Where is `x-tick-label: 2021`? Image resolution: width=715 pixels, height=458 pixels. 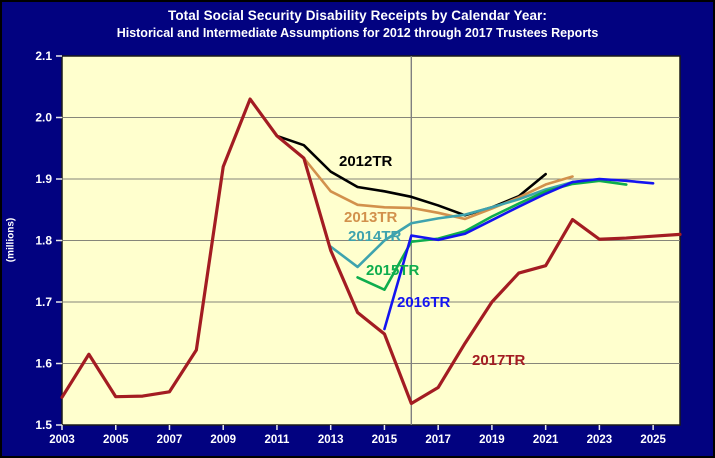
x-tick-label: 2021 is located at coordinates (546, 440).